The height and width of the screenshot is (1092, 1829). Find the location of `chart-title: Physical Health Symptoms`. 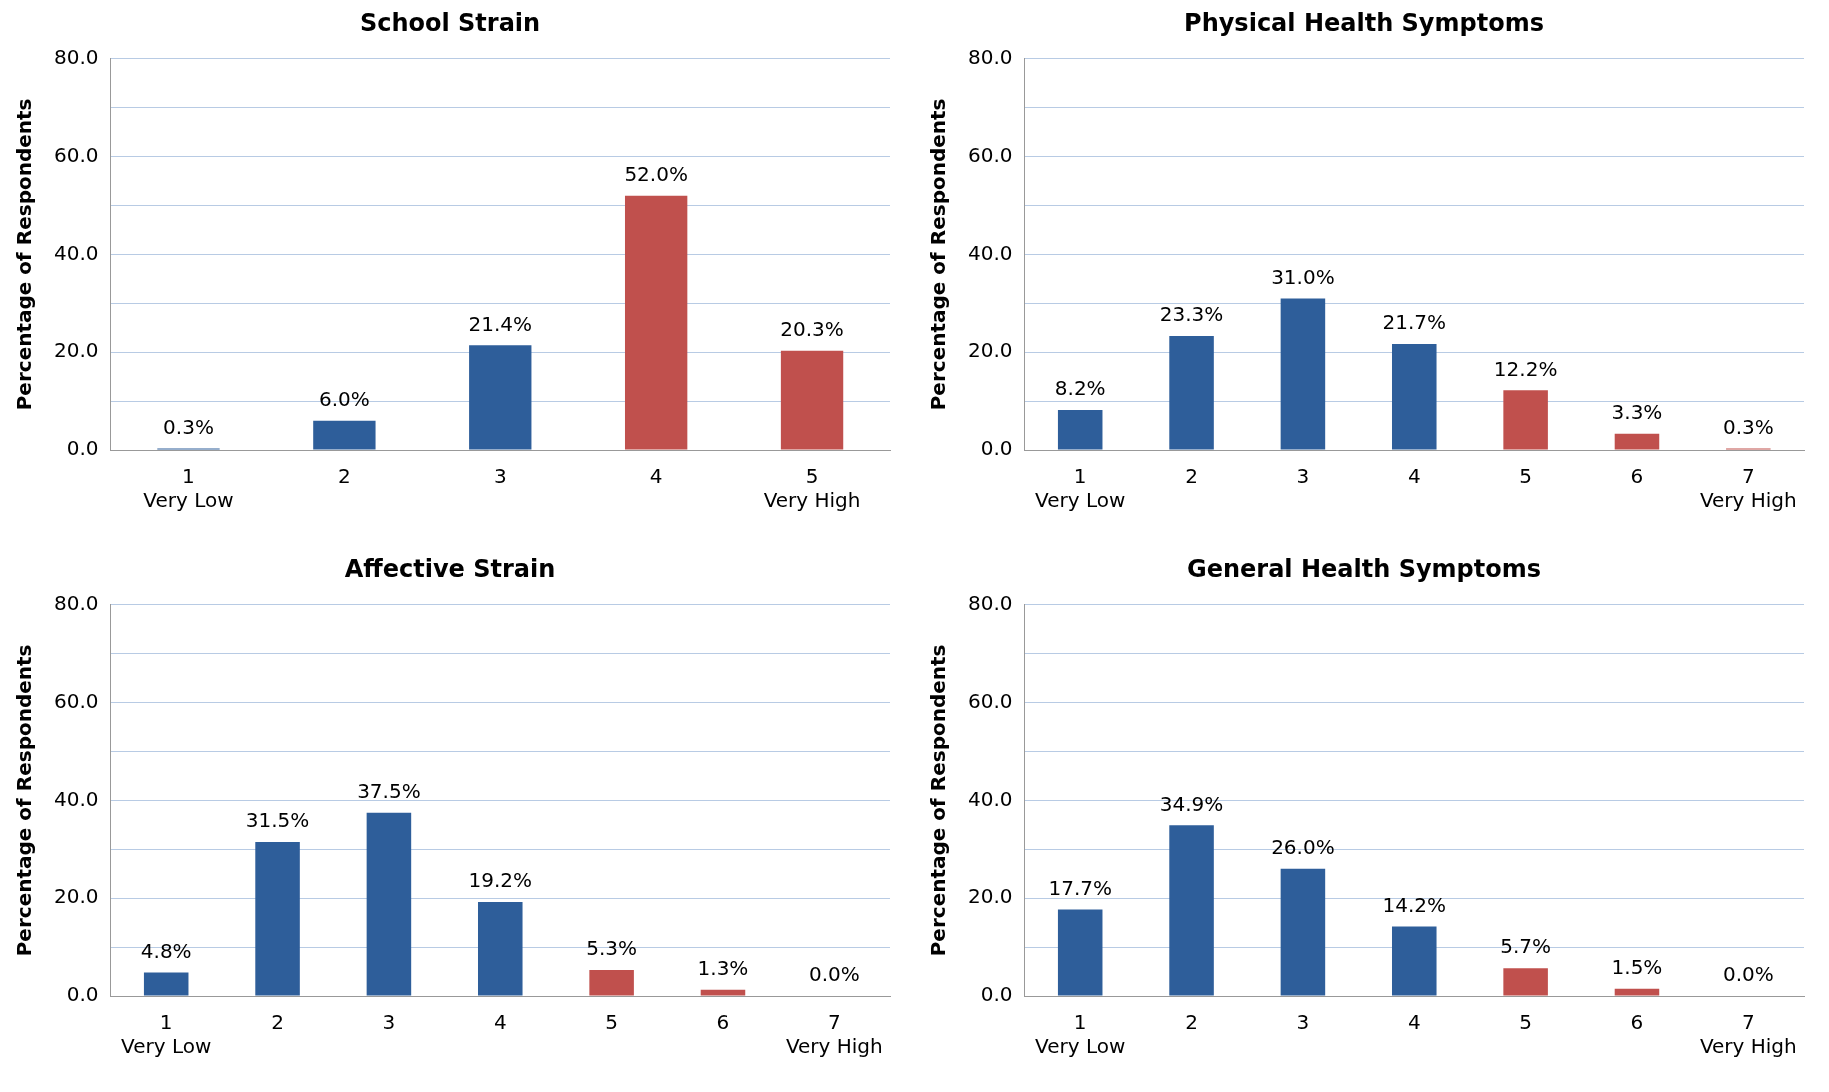

chart-title: Physical Health Symptoms is located at coordinates (1364, 22).